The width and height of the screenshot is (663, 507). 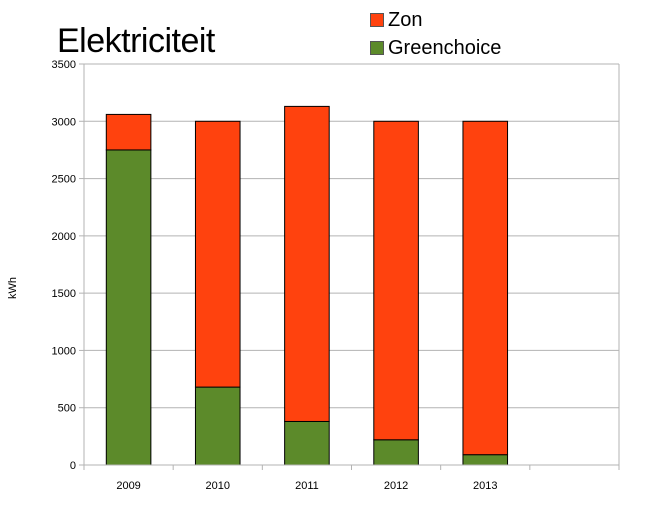 I want to click on y-tick-label-0: 0, so click(x=73, y=466).